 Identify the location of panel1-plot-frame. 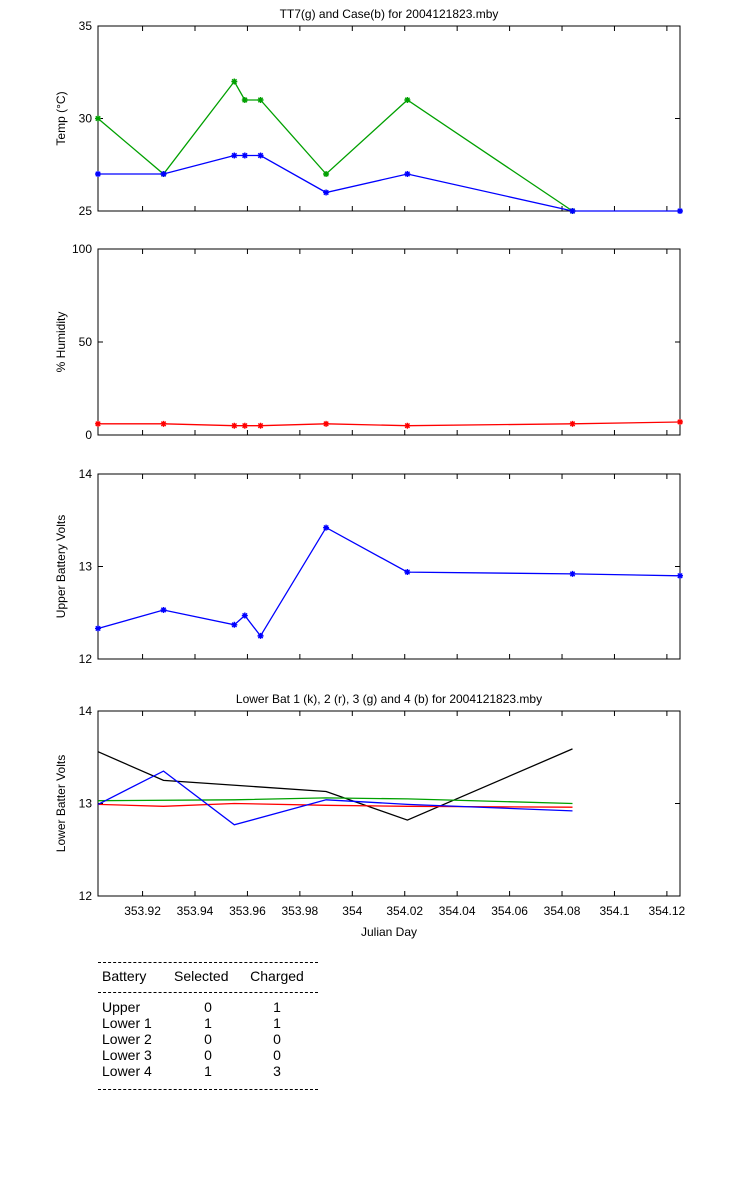
(389, 118).